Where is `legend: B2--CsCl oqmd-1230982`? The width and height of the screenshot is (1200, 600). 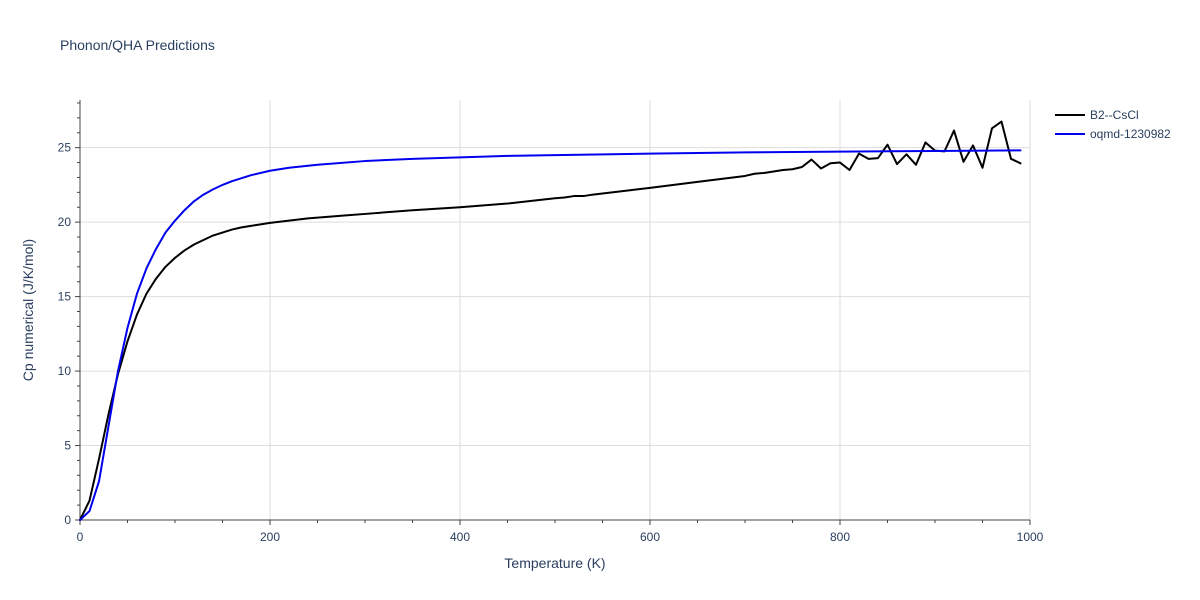 legend: B2--CsCl oqmd-1230982 is located at coordinates (1113, 124).